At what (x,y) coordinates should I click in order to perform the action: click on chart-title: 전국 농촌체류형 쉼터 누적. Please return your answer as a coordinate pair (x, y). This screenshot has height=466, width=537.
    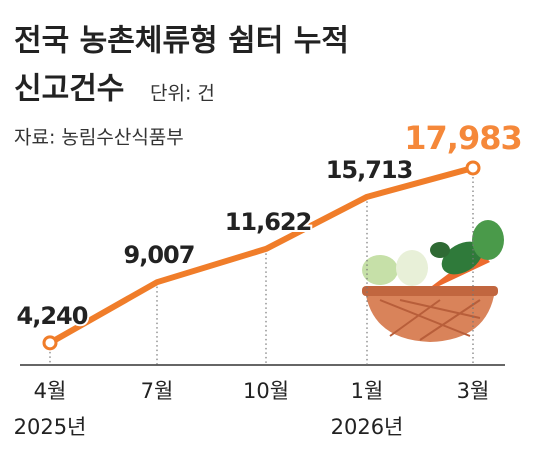
    Looking at the image, I should click on (181, 41).